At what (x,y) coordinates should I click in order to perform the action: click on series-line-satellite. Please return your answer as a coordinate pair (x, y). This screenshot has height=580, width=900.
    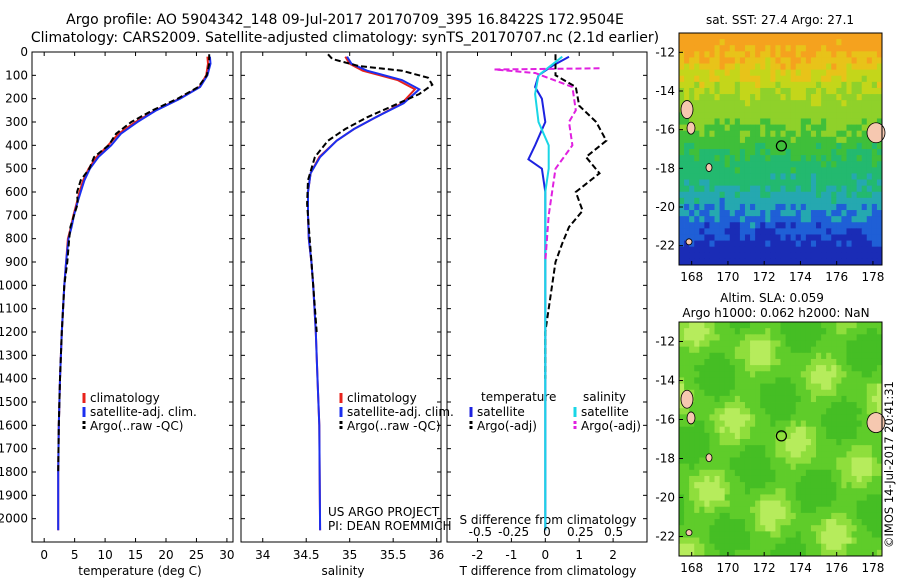
    Looking at the image, I should click on (548, 293).